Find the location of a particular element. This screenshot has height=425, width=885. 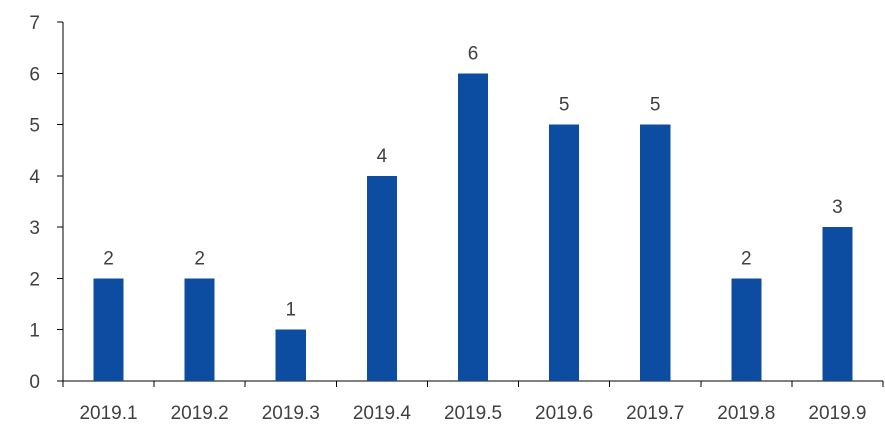

y-tick-label: 4 is located at coordinates (34, 177).